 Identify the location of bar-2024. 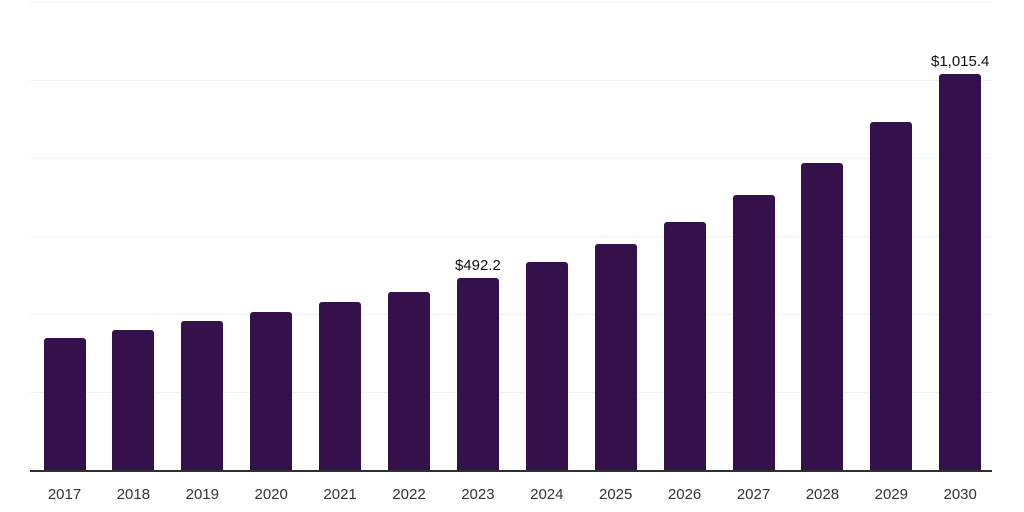
(546, 365).